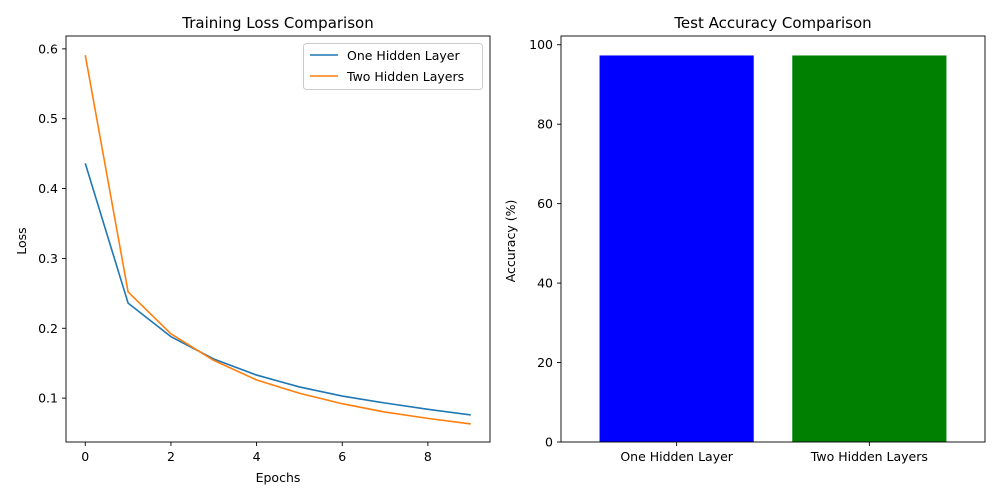 The width and height of the screenshot is (1000, 500). What do you see at coordinates (545, 203) in the screenshot?
I see `accuracy-y-tick-label: 60` at bounding box center [545, 203].